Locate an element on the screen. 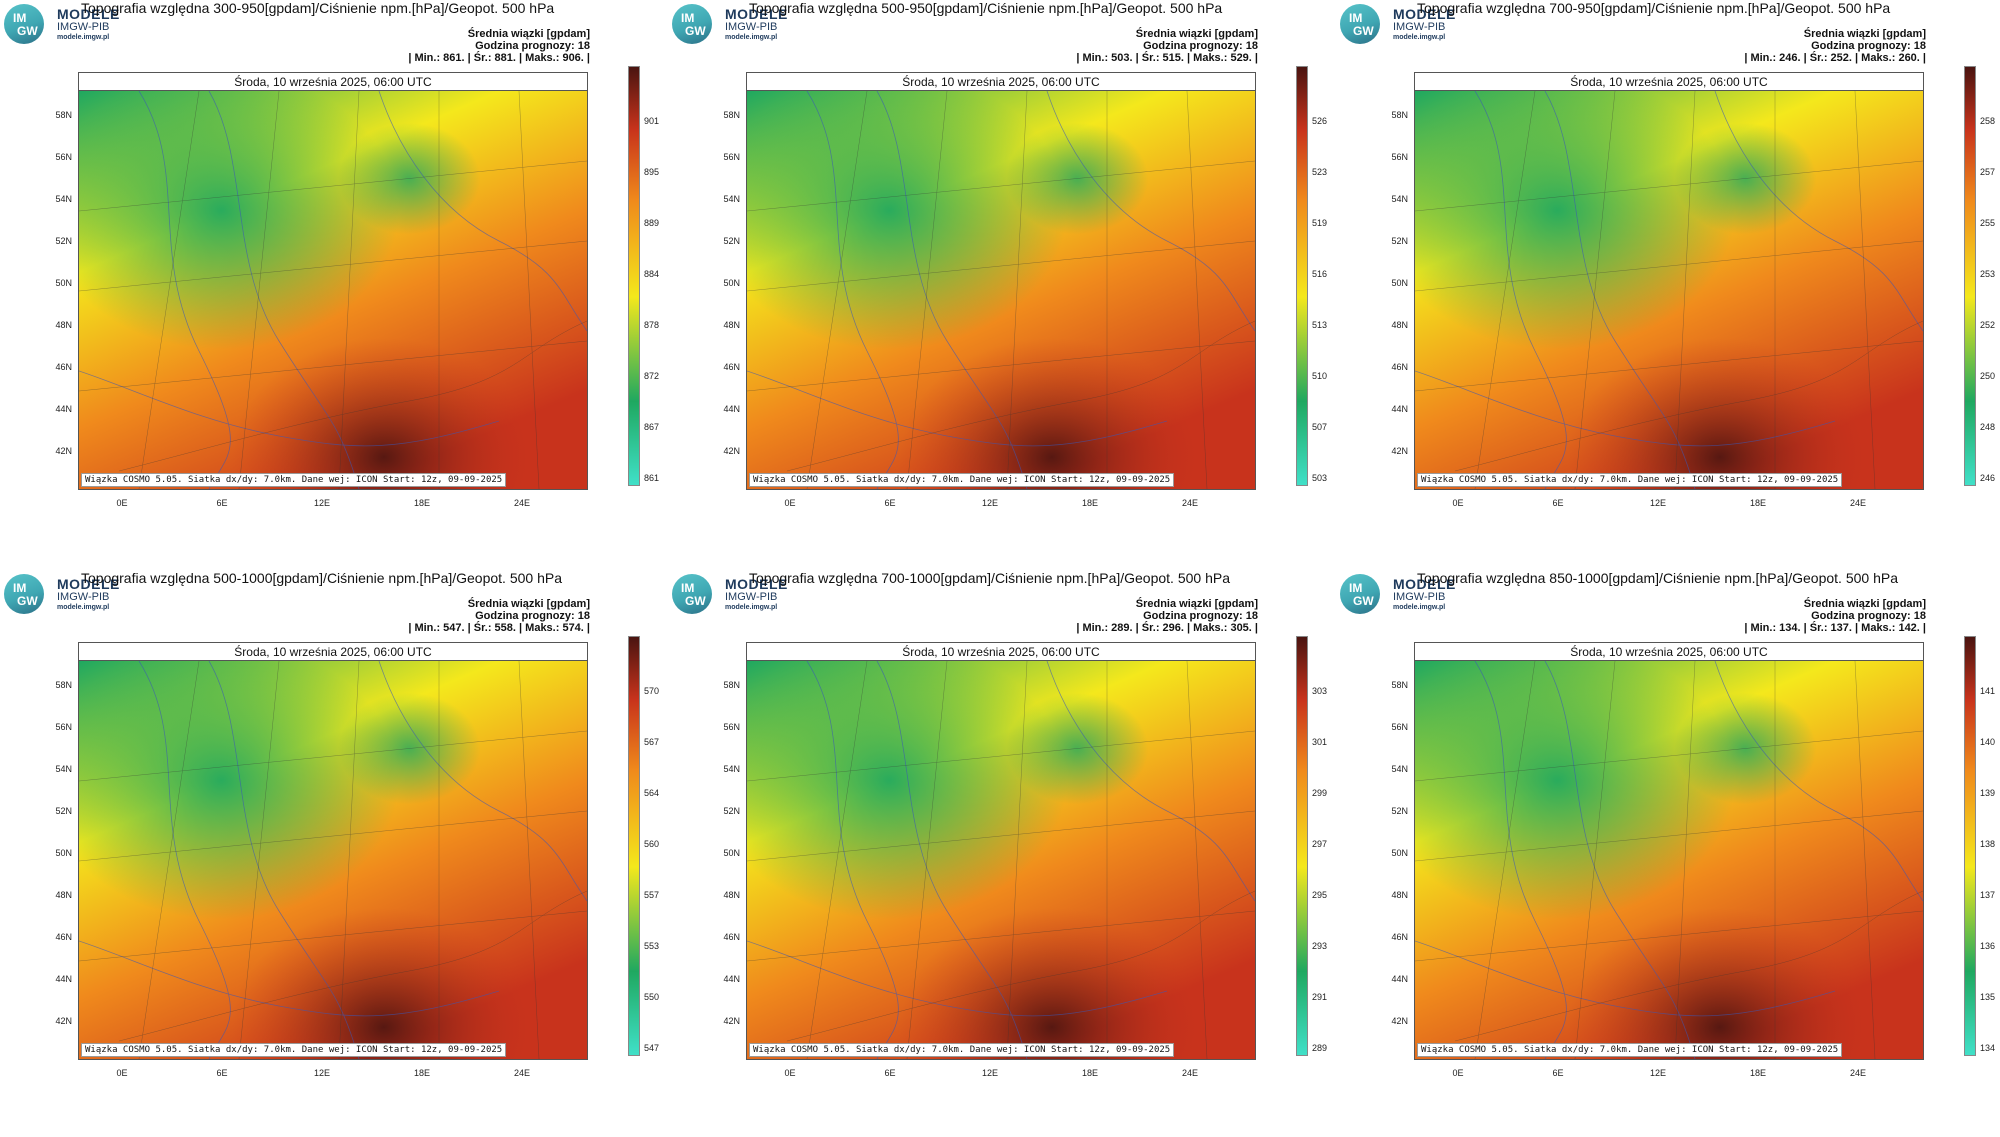  colorbar-label: 553 is located at coordinates (652, 946).